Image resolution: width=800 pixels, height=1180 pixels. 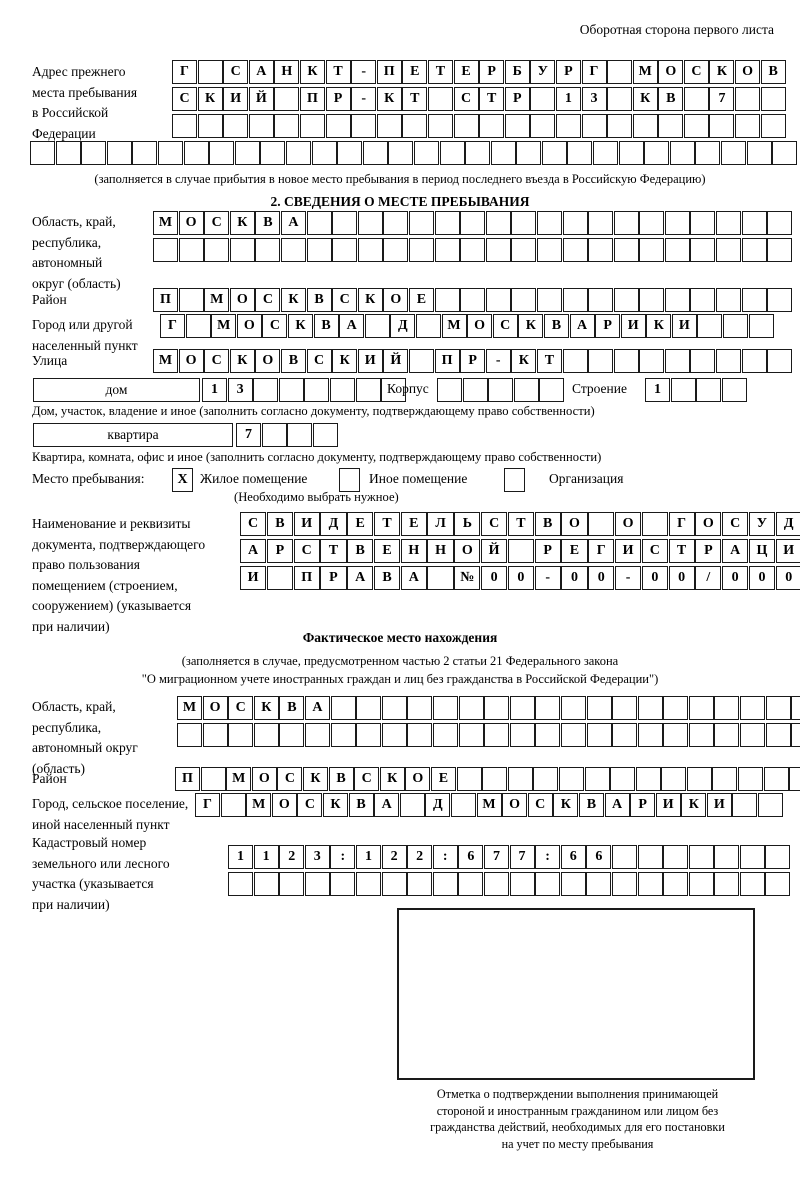 I want to click on char-cell: -, so click(x=628, y=578).